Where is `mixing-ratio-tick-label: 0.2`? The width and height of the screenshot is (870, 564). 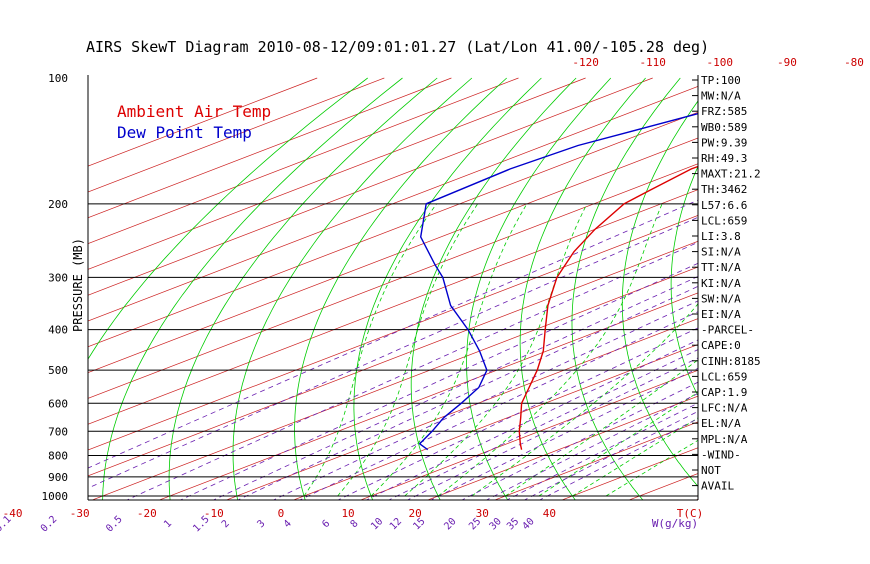 mixing-ratio-tick-label: 0.2 is located at coordinates (49, 524).